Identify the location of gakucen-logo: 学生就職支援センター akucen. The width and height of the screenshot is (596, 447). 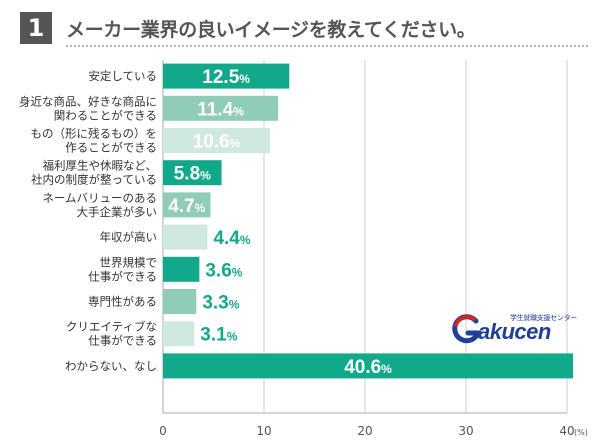
(516, 332).